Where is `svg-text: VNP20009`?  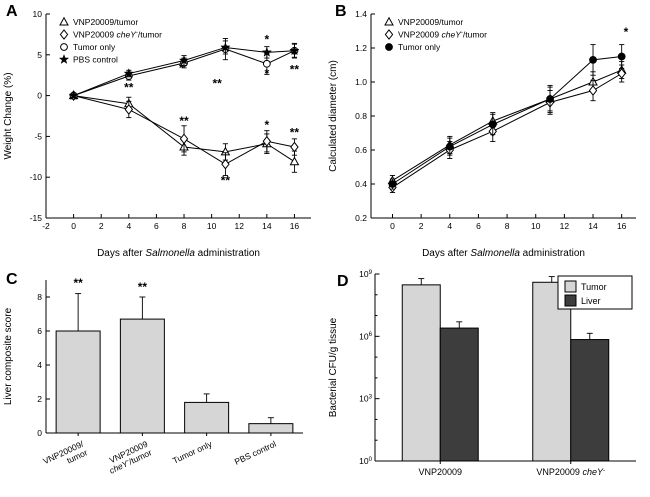
svg-text: VNP20009 is located at coordinates (440, 472).